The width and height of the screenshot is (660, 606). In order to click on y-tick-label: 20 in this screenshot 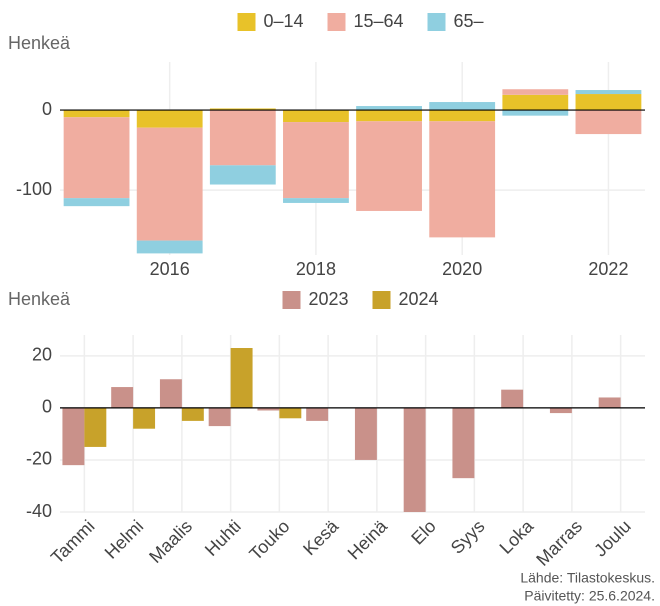, I will do `click(42, 355)`.